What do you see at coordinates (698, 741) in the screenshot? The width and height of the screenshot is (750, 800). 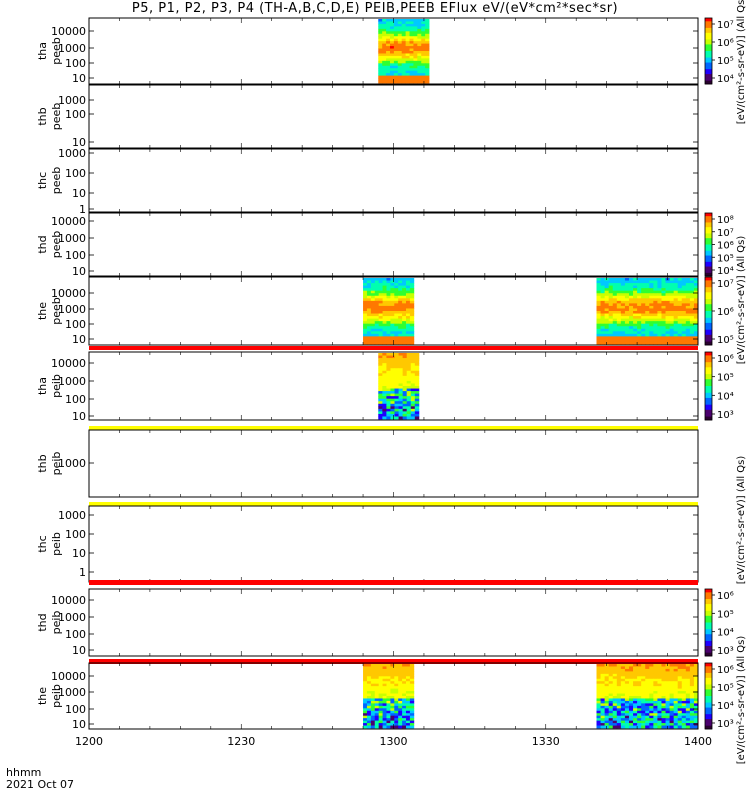 I see `x-tick-label: 1400` at bounding box center [698, 741].